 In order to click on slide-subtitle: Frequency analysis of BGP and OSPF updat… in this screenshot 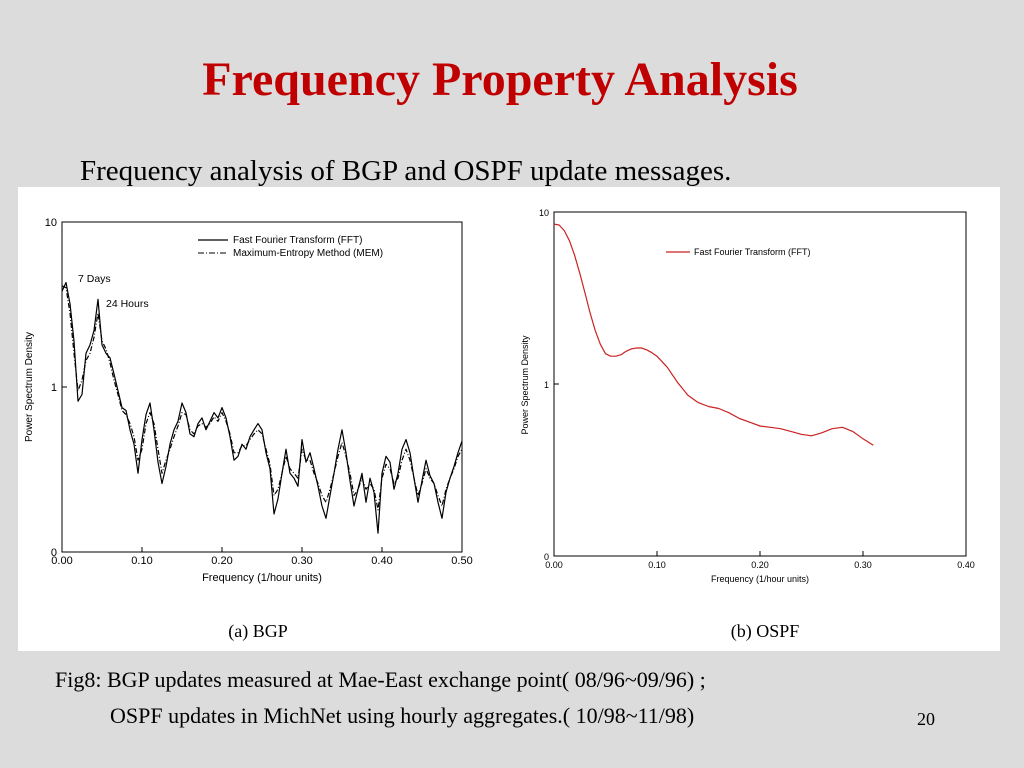, I will do `click(406, 171)`.